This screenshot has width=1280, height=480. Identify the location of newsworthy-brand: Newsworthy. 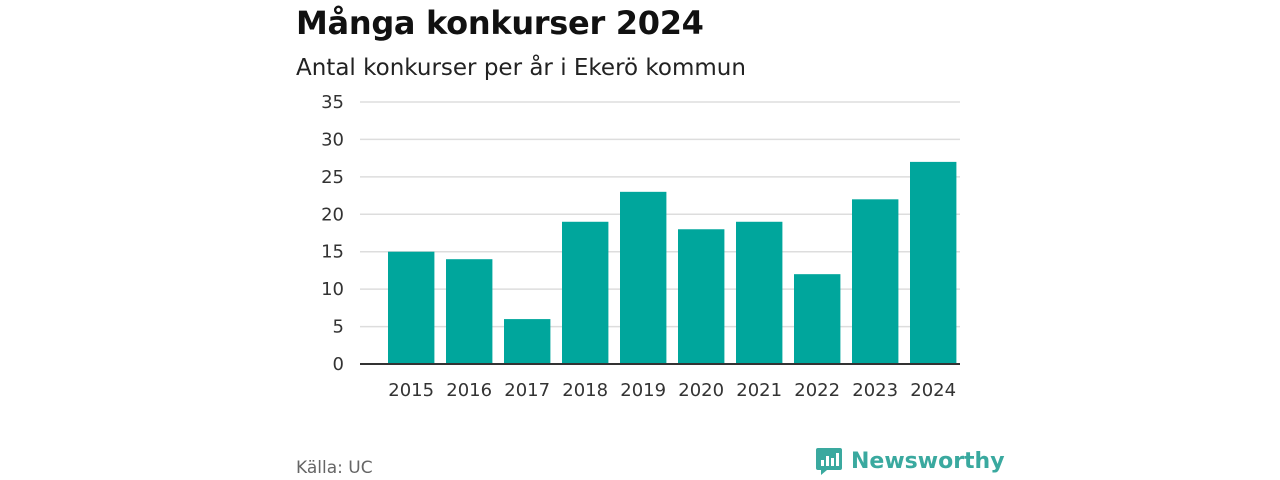
(910, 461).